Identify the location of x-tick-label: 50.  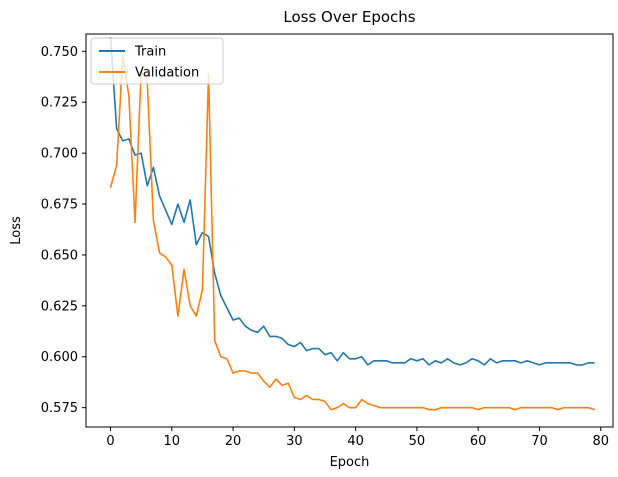
(417, 441).